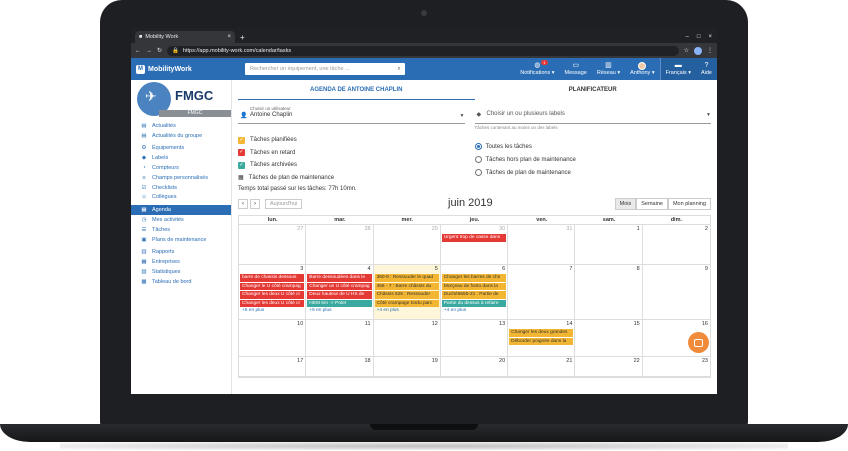 The image size is (848, 451). What do you see at coordinates (356, 140) in the screenshot?
I see `task-checkbox: ✓ Tâches planifiées` at bounding box center [356, 140].